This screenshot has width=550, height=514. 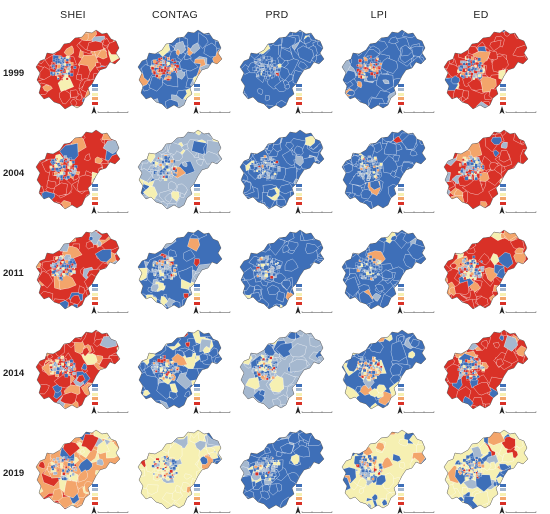 What do you see at coordinates (80, 170) in the screenshot?
I see `map-shei-2004` at bounding box center [80, 170].